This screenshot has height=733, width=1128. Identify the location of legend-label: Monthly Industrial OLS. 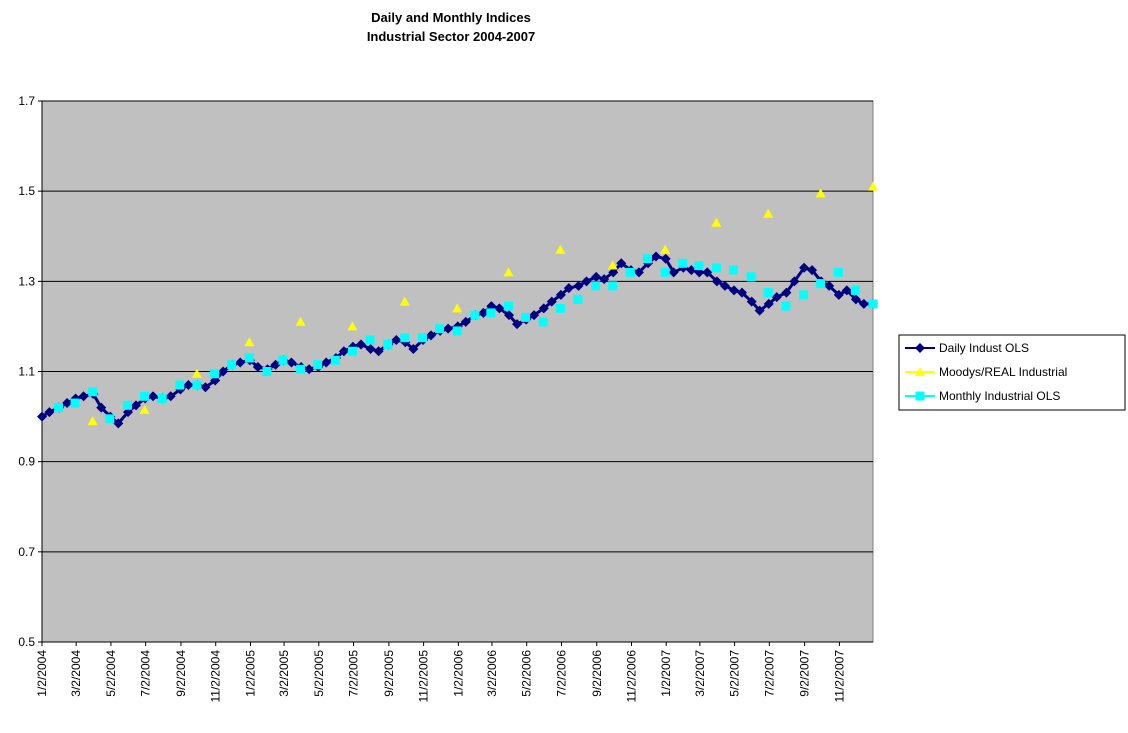
(999, 396).